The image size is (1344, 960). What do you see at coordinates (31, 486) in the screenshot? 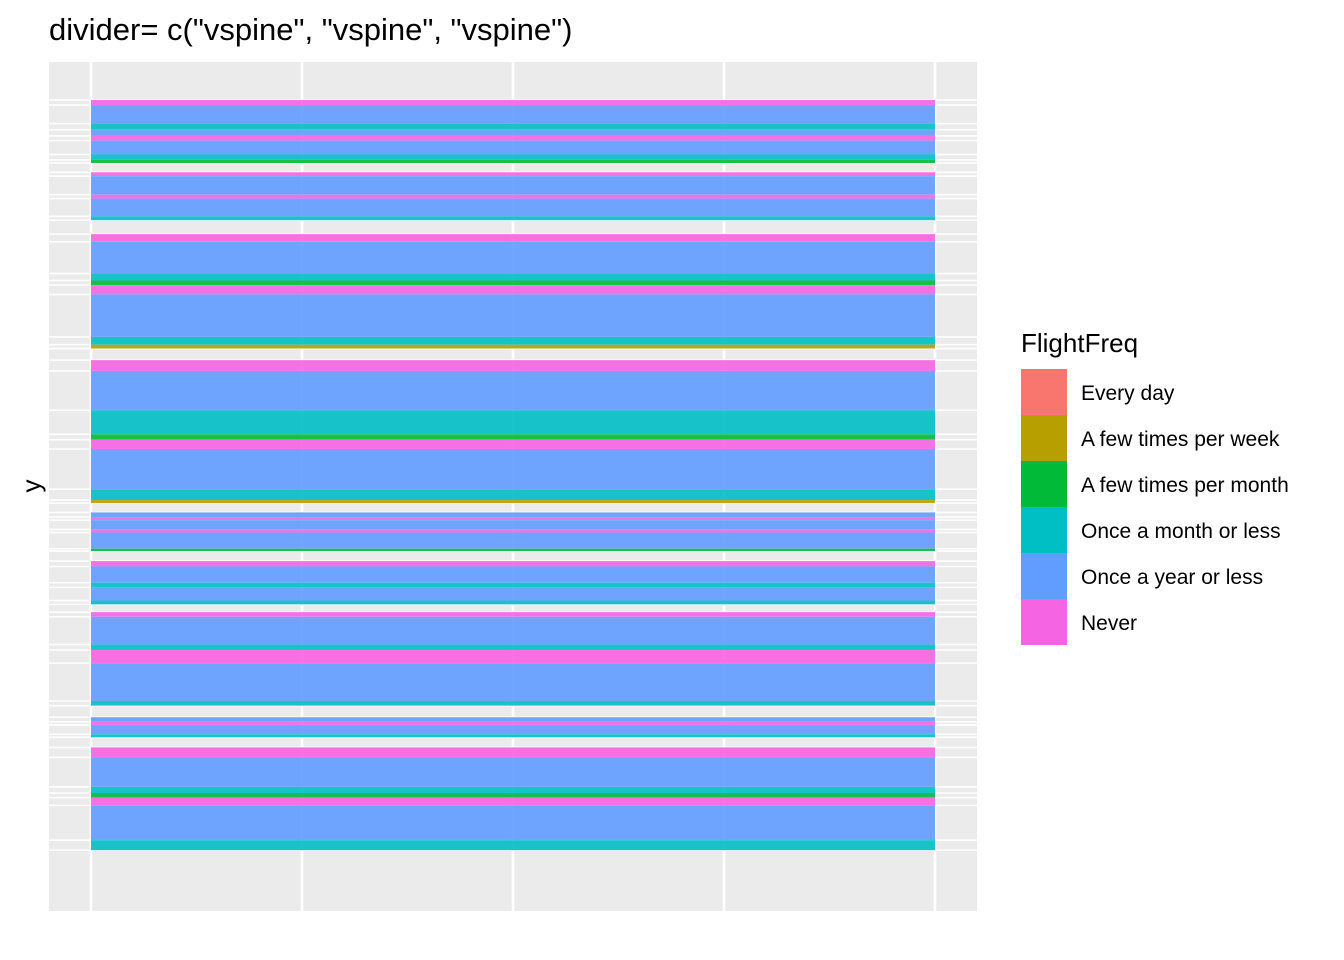
I see `y-axis-label: y` at bounding box center [31, 486].